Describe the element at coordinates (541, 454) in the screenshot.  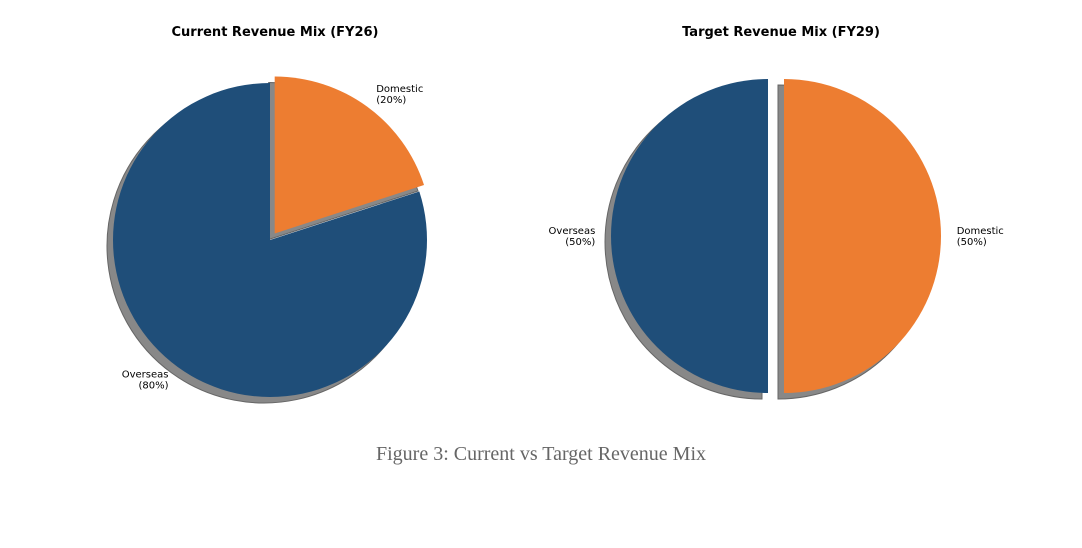
I see `figure-caption: Figure 3: Current vs Target Revenue Mix` at that location.